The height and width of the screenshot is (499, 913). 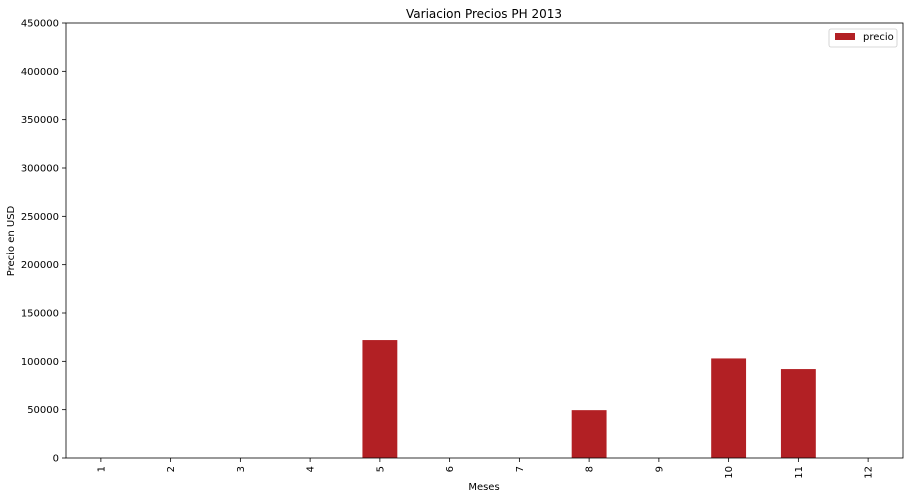 What do you see at coordinates (40, 362) in the screenshot?
I see `y-tick-label: 100000` at bounding box center [40, 362].